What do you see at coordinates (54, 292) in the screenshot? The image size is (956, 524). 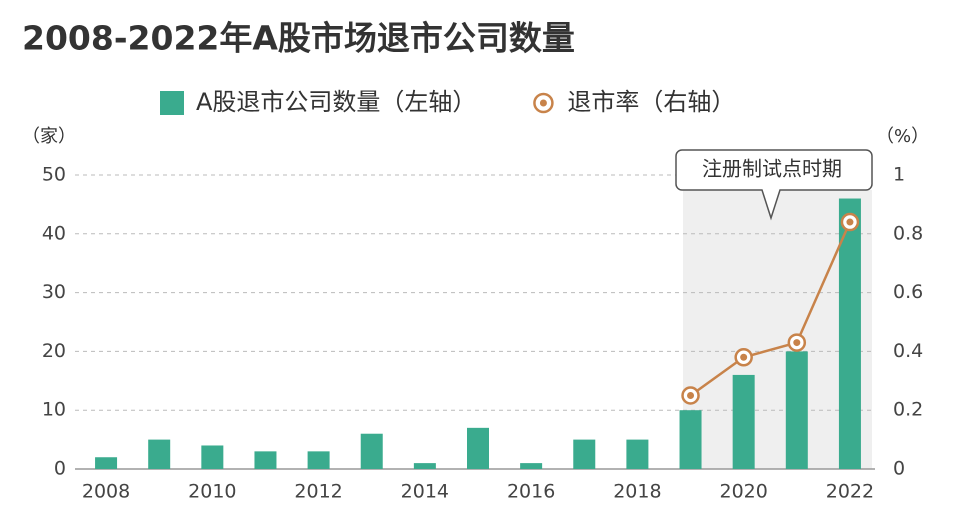 I see `y-tick-label: 30` at bounding box center [54, 292].